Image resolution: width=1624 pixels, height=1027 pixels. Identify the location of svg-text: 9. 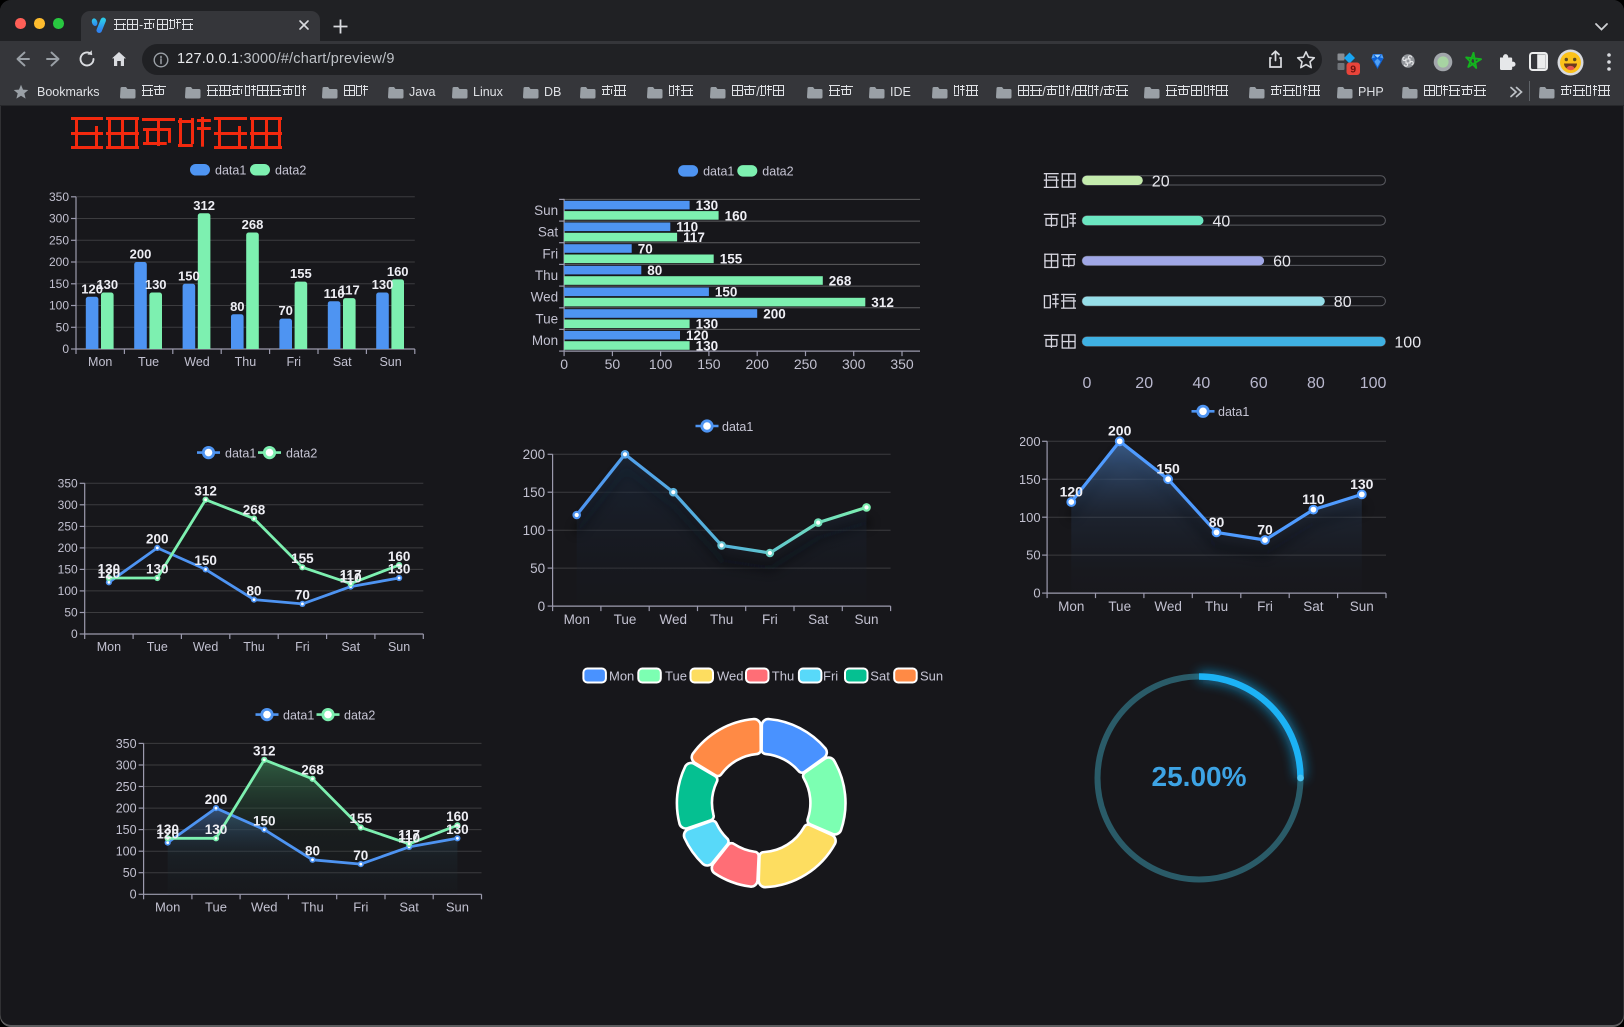
(1353, 69).